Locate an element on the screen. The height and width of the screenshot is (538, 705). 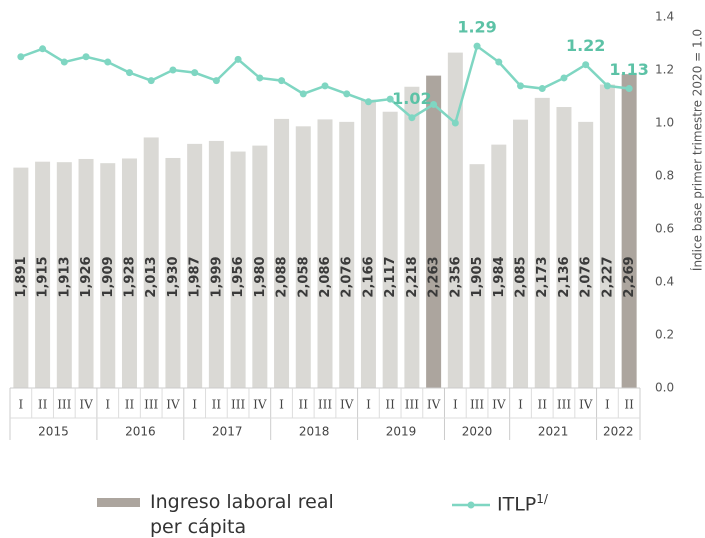
bar-value-label: 1,926 is located at coordinates (86, 276).